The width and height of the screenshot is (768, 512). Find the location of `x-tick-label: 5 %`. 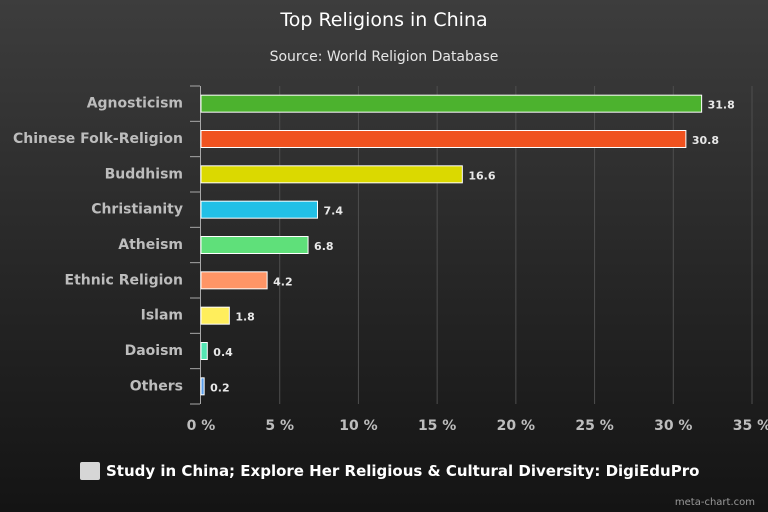

x-tick-label: 5 % is located at coordinates (279, 426).